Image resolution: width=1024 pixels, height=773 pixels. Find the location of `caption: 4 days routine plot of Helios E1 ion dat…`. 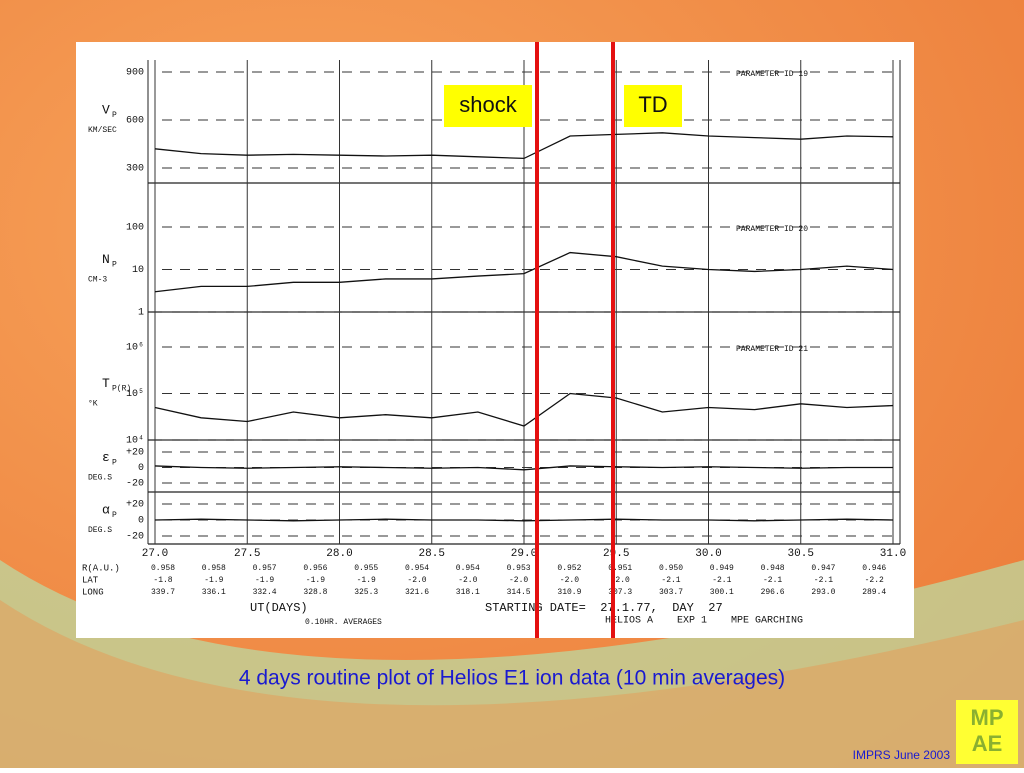

caption: 4 days routine plot of Helios E1 ion dat… is located at coordinates (512, 678).